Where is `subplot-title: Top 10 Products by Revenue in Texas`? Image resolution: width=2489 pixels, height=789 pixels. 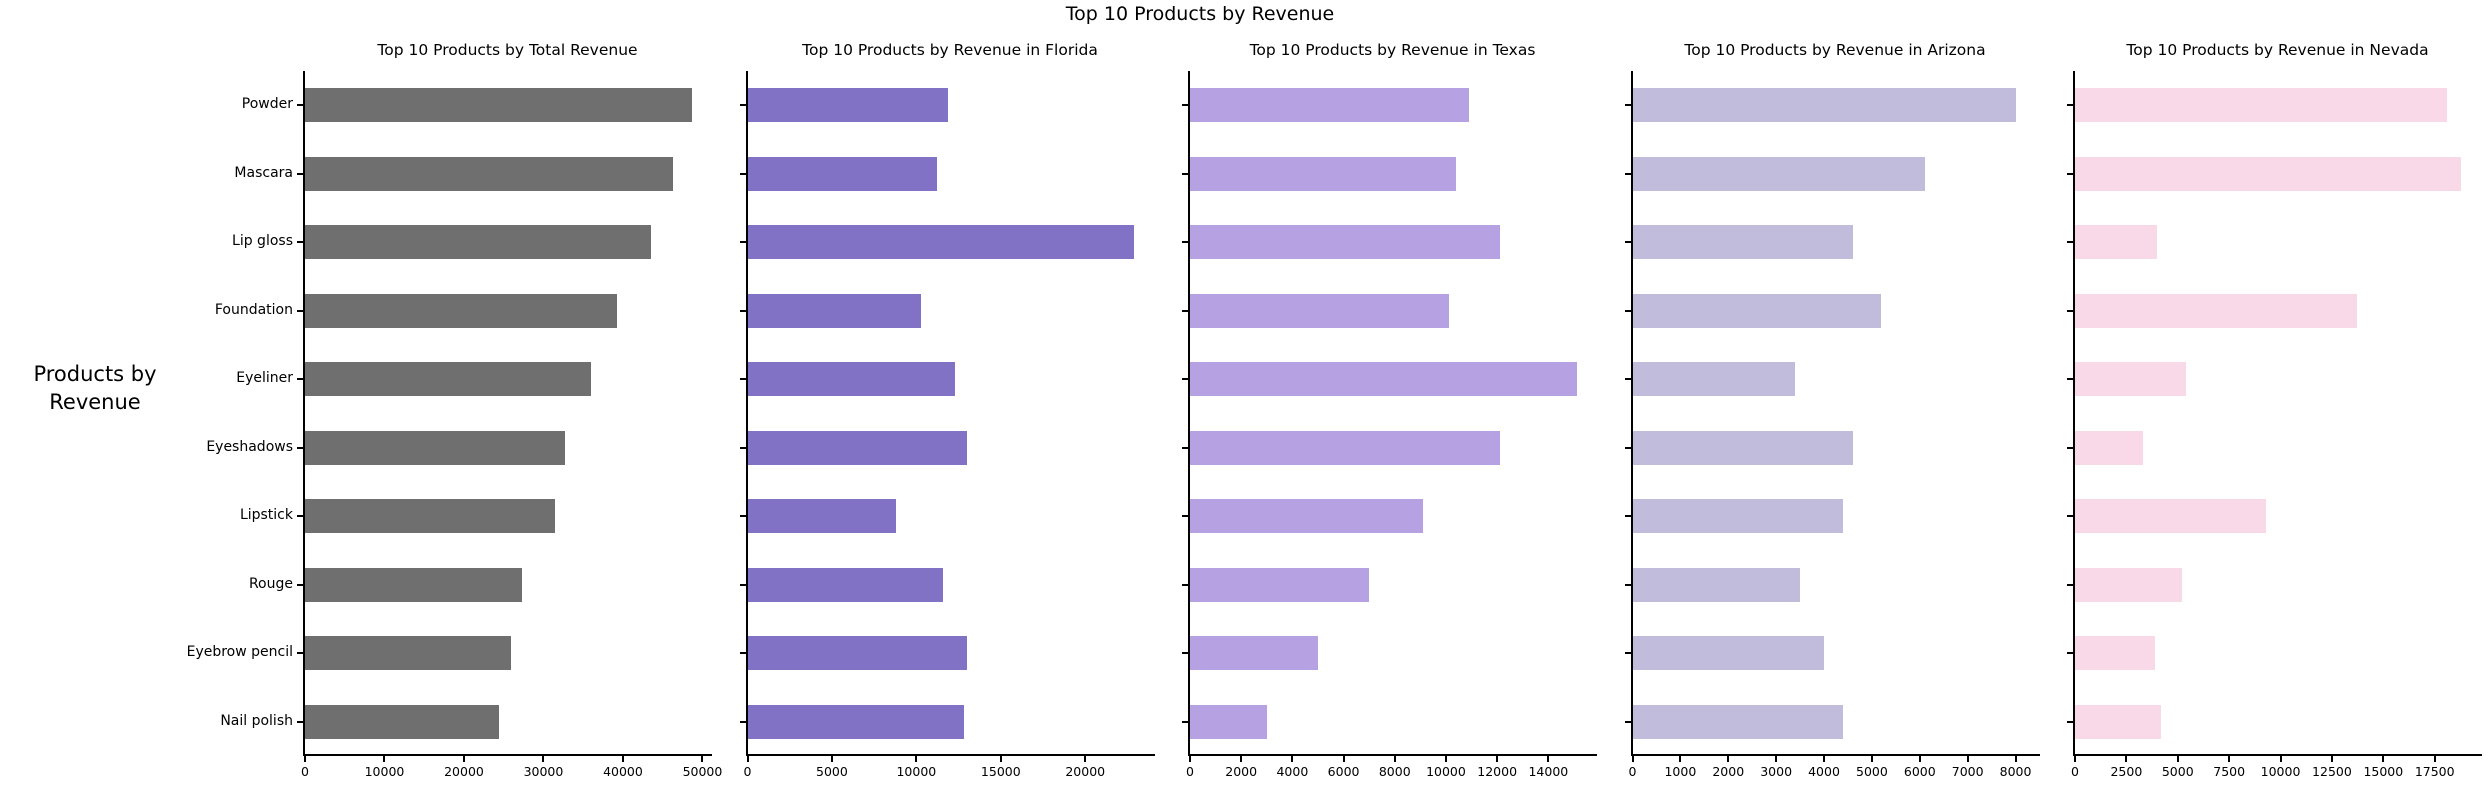 subplot-title: Top 10 Products by Revenue in Texas is located at coordinates (1392, 50).